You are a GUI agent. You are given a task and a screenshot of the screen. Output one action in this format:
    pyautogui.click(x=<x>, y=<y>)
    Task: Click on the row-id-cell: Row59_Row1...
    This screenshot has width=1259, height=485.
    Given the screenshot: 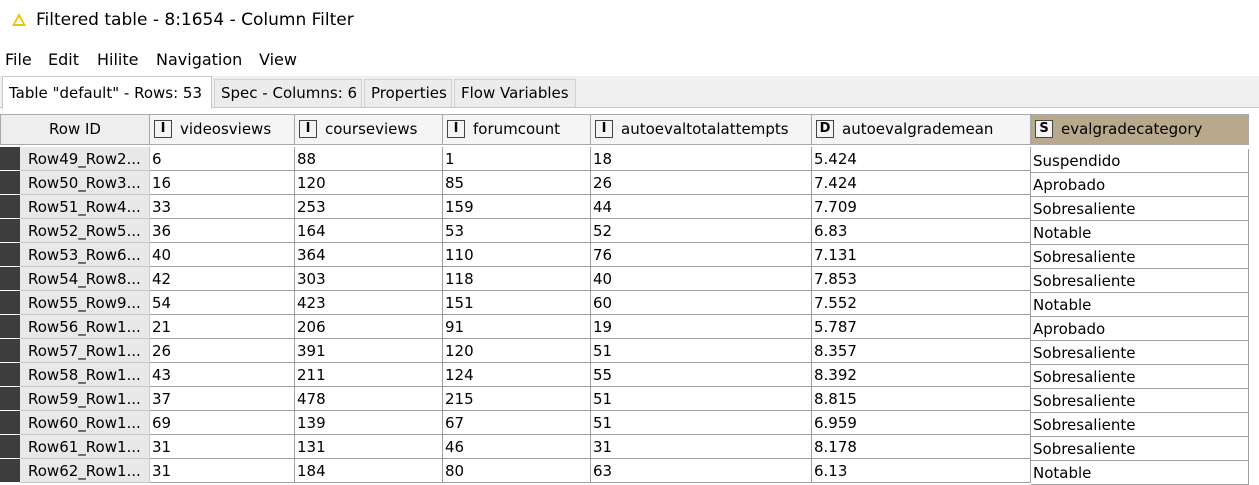 What is the action you would take?
    pyautogui.click(x=85, y=399)
    